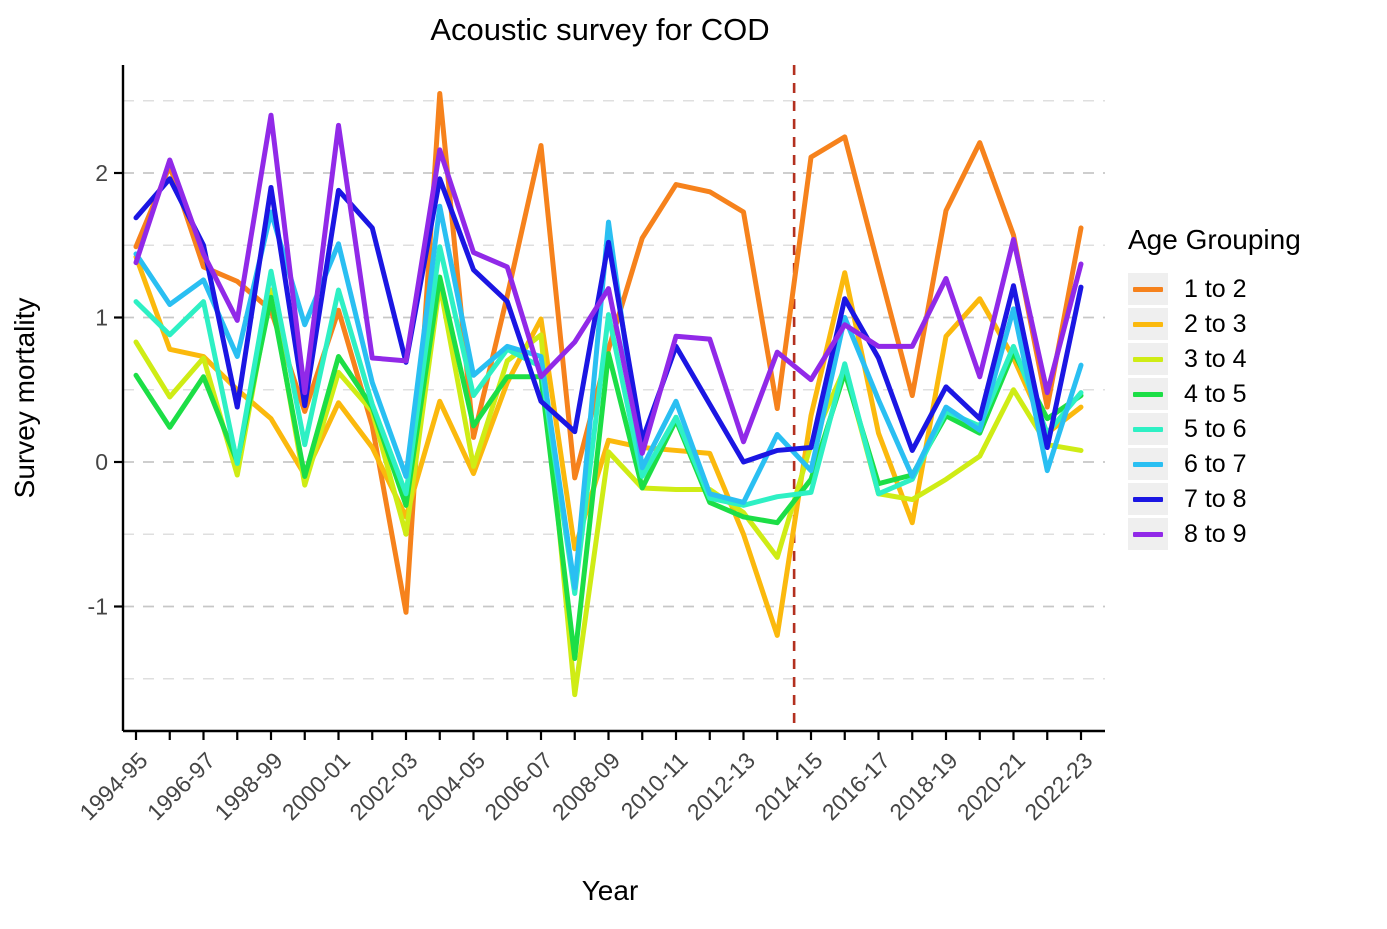 The width and height of the screenshot is (1387, 929). I want to click on legend-item-label: 5 to 6, so click(1215, 428).